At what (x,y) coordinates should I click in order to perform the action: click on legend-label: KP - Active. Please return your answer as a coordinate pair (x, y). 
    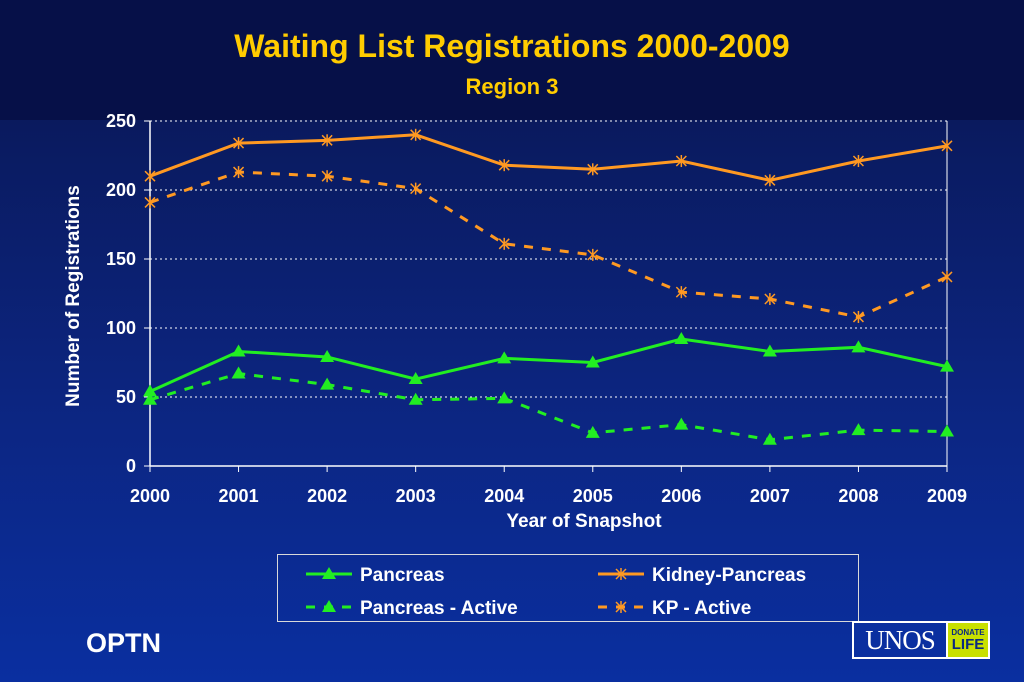
    Looking at the image, I should click on (701, 608).